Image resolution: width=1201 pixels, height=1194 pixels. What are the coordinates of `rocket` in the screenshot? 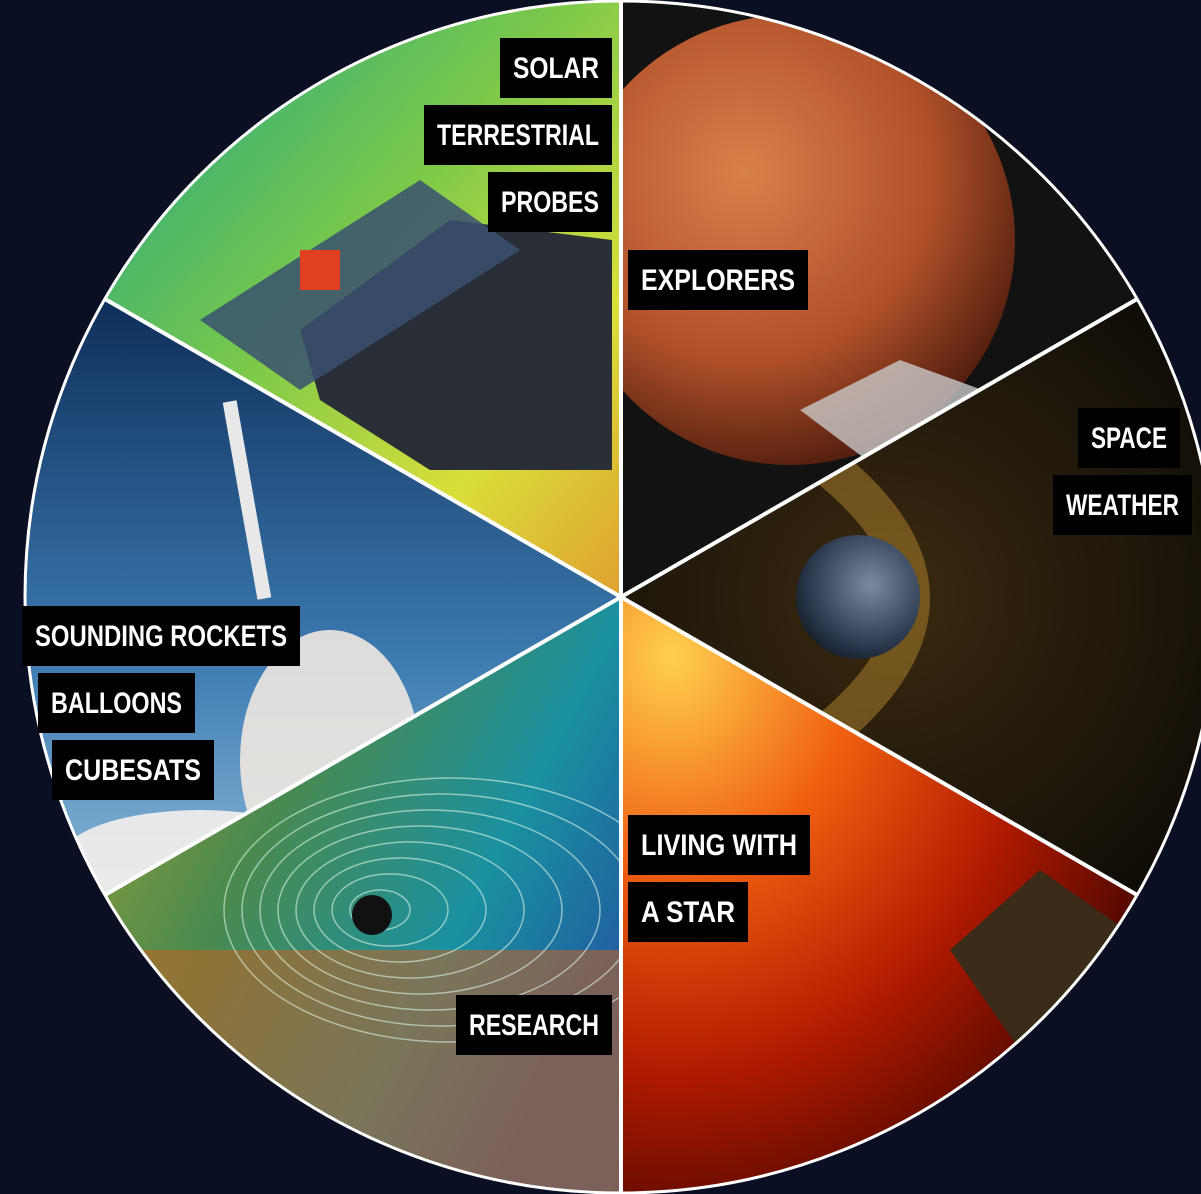 It's located at (247, 500).